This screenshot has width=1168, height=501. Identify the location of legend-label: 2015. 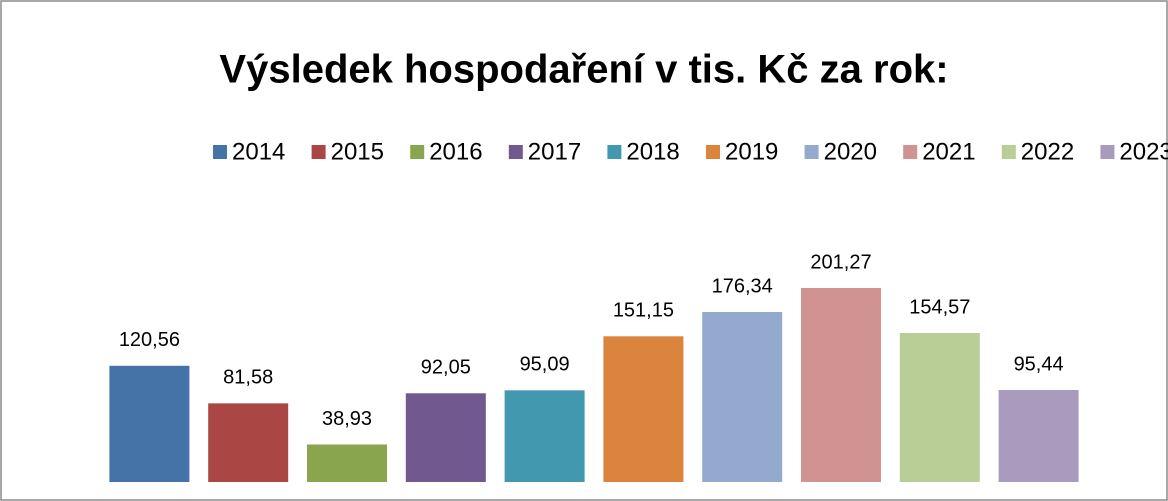
(357, 151).